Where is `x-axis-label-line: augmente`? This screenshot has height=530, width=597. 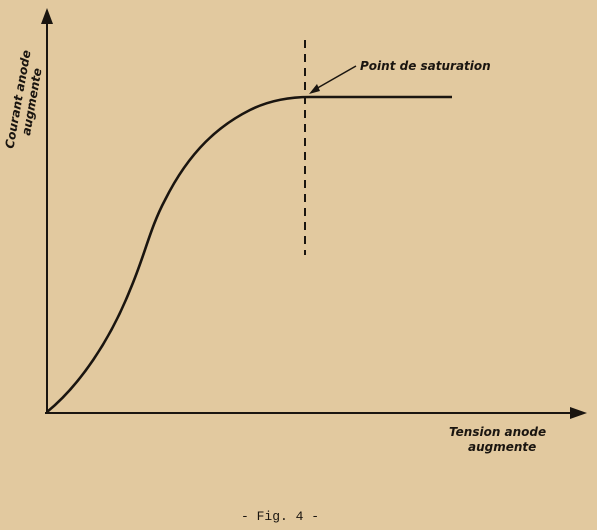 x-axis-label-line: augmente is located at coordinates (502, 447).